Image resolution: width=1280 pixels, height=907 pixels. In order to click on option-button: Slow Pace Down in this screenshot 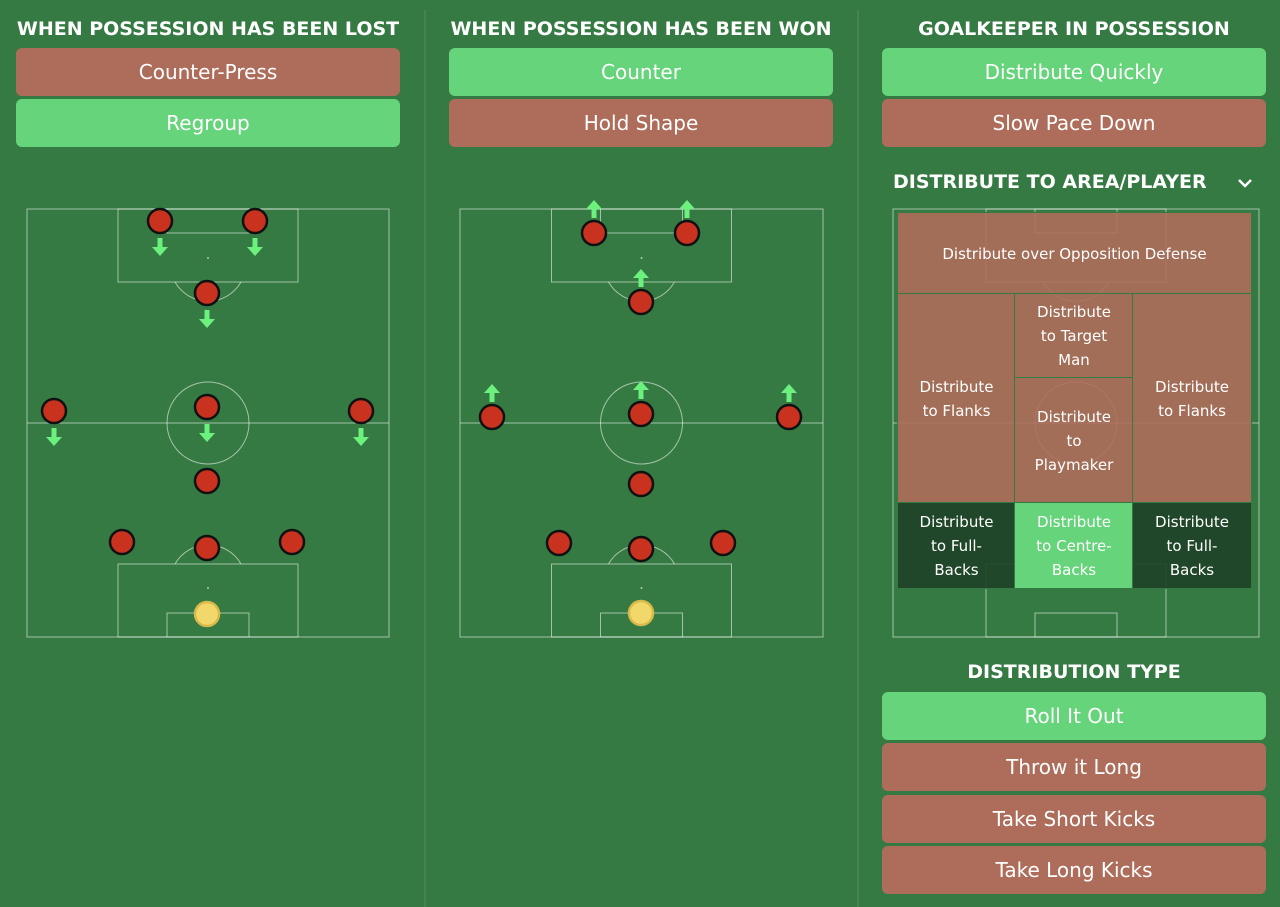, I will do `click(1074, 123)`.